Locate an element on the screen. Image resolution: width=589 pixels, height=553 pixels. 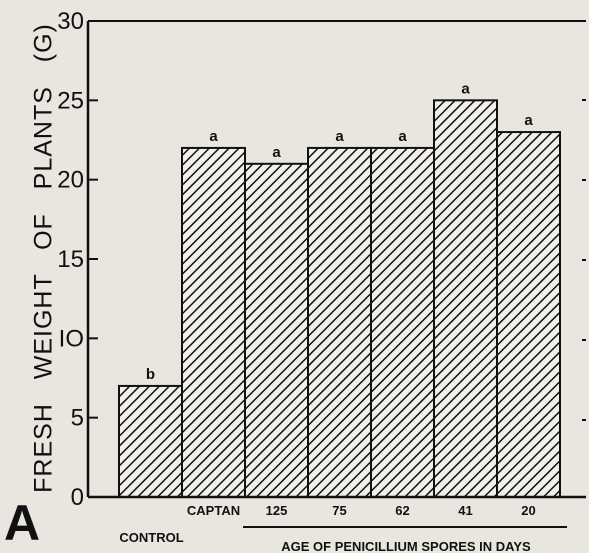
category-label: 125 is located at coordinates (277, 510).